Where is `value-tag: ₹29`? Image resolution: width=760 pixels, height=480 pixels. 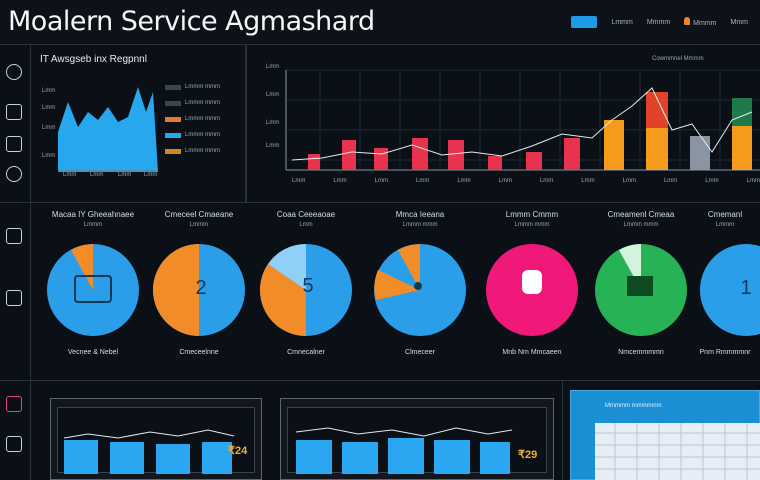
value-tag: ₹29 is located at coordinates (528, 455).